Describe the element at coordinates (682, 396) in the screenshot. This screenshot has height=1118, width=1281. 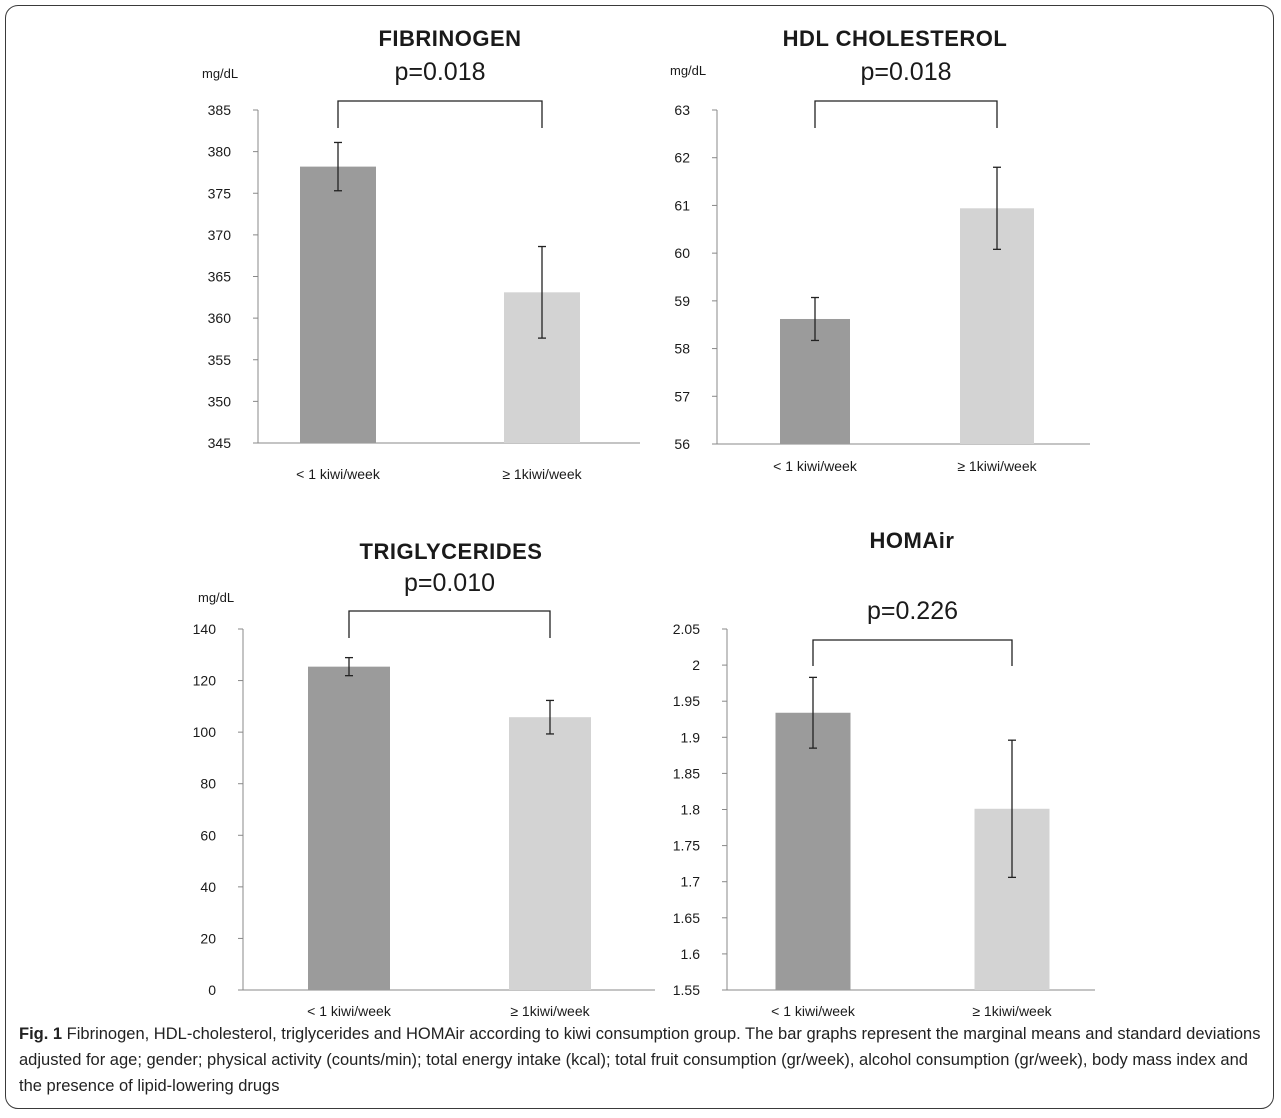
I see `y-tick-label: 57` at that location.